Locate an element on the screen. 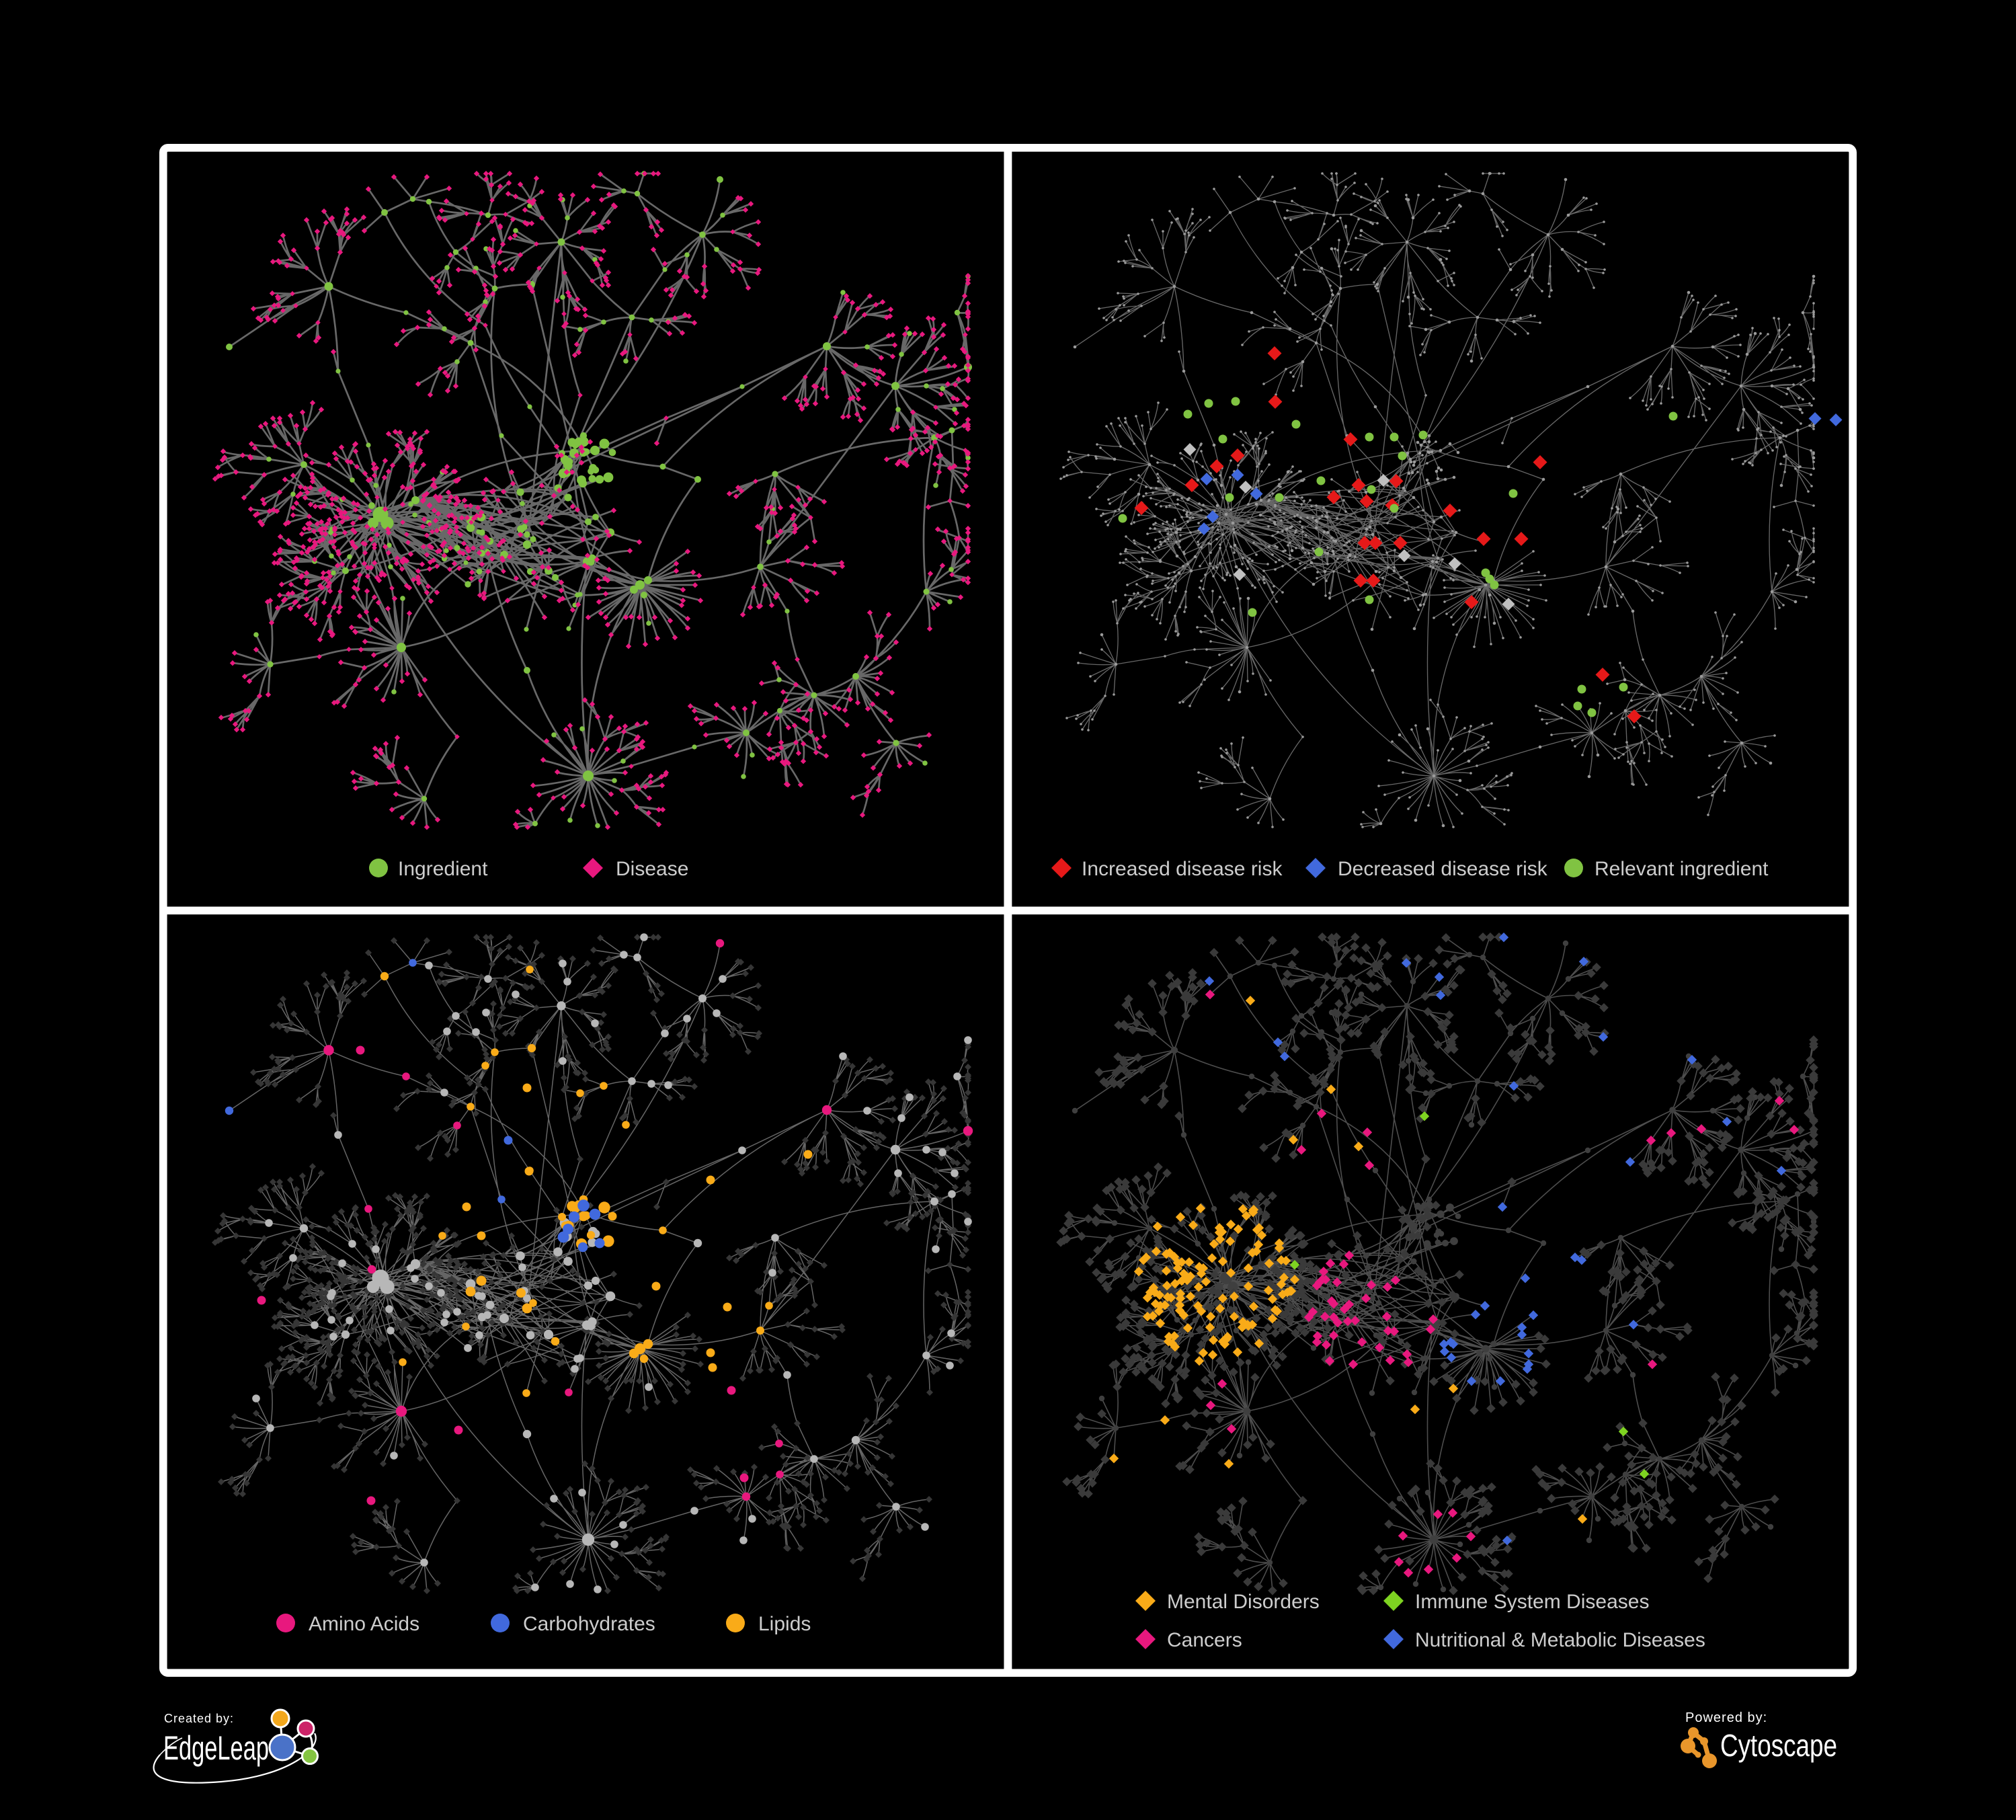 The height and width of the screenshot is (1820, 2016). svg-text: Cytoscape is located at coordinates (1778, 1745).